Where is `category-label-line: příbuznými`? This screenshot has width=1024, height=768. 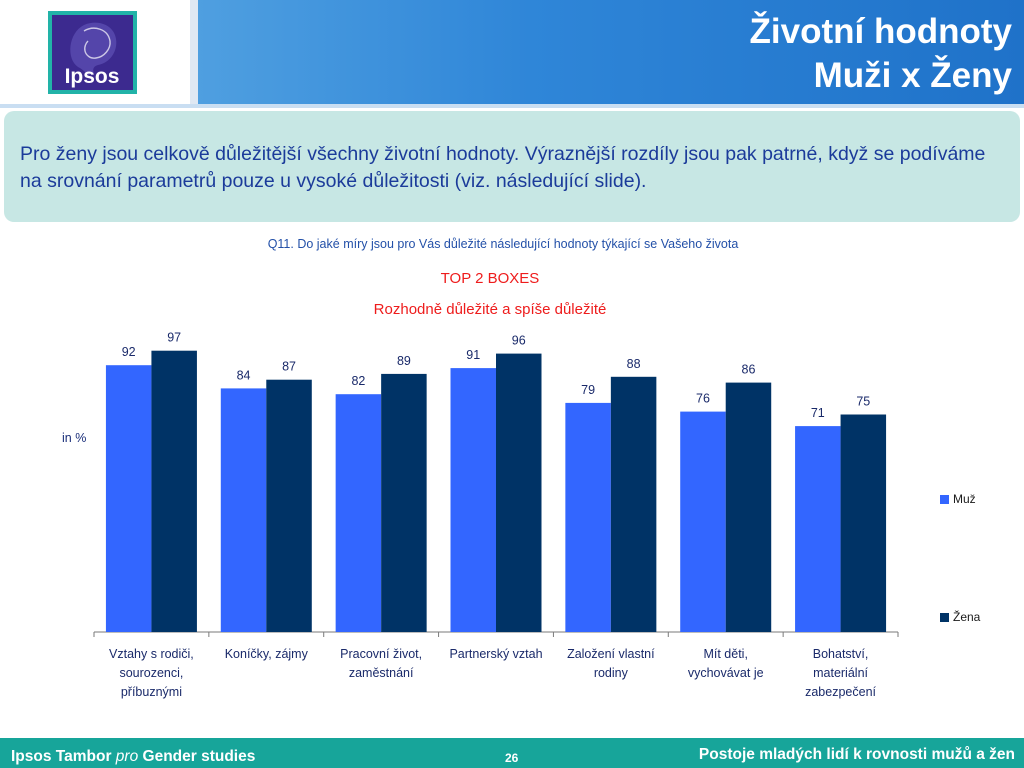 category-label-line: příbuznými is located at coordinates (151, 692).